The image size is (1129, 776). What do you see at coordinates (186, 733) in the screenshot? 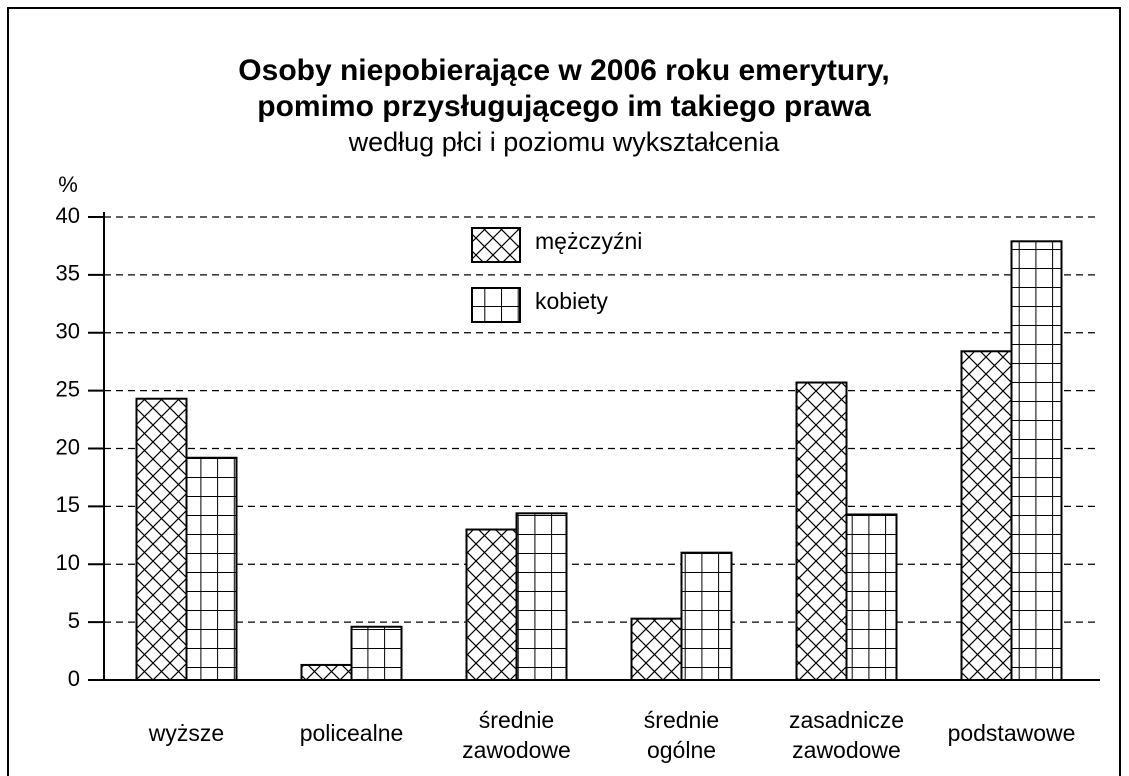
I see `x-tick-label: wyższe` at bounding box center [186, 733].